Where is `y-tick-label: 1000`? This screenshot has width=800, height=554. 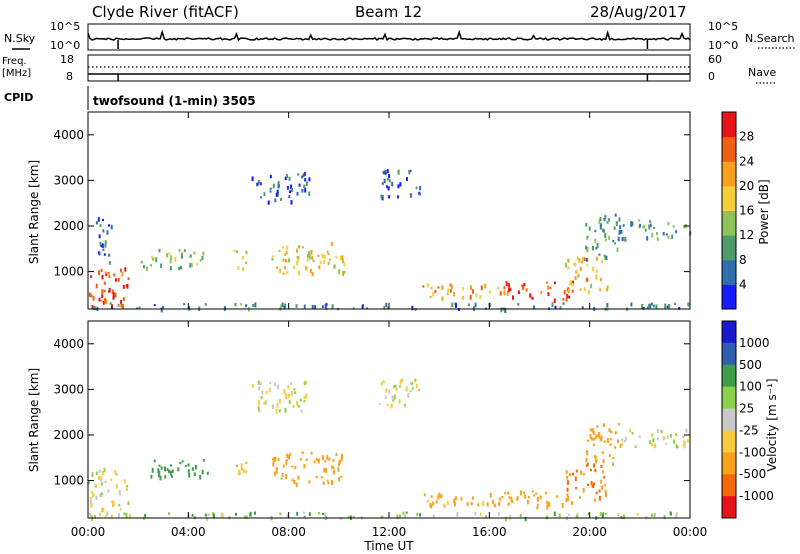
y-tick-label: 1000 is located at coordinates (68, 272).